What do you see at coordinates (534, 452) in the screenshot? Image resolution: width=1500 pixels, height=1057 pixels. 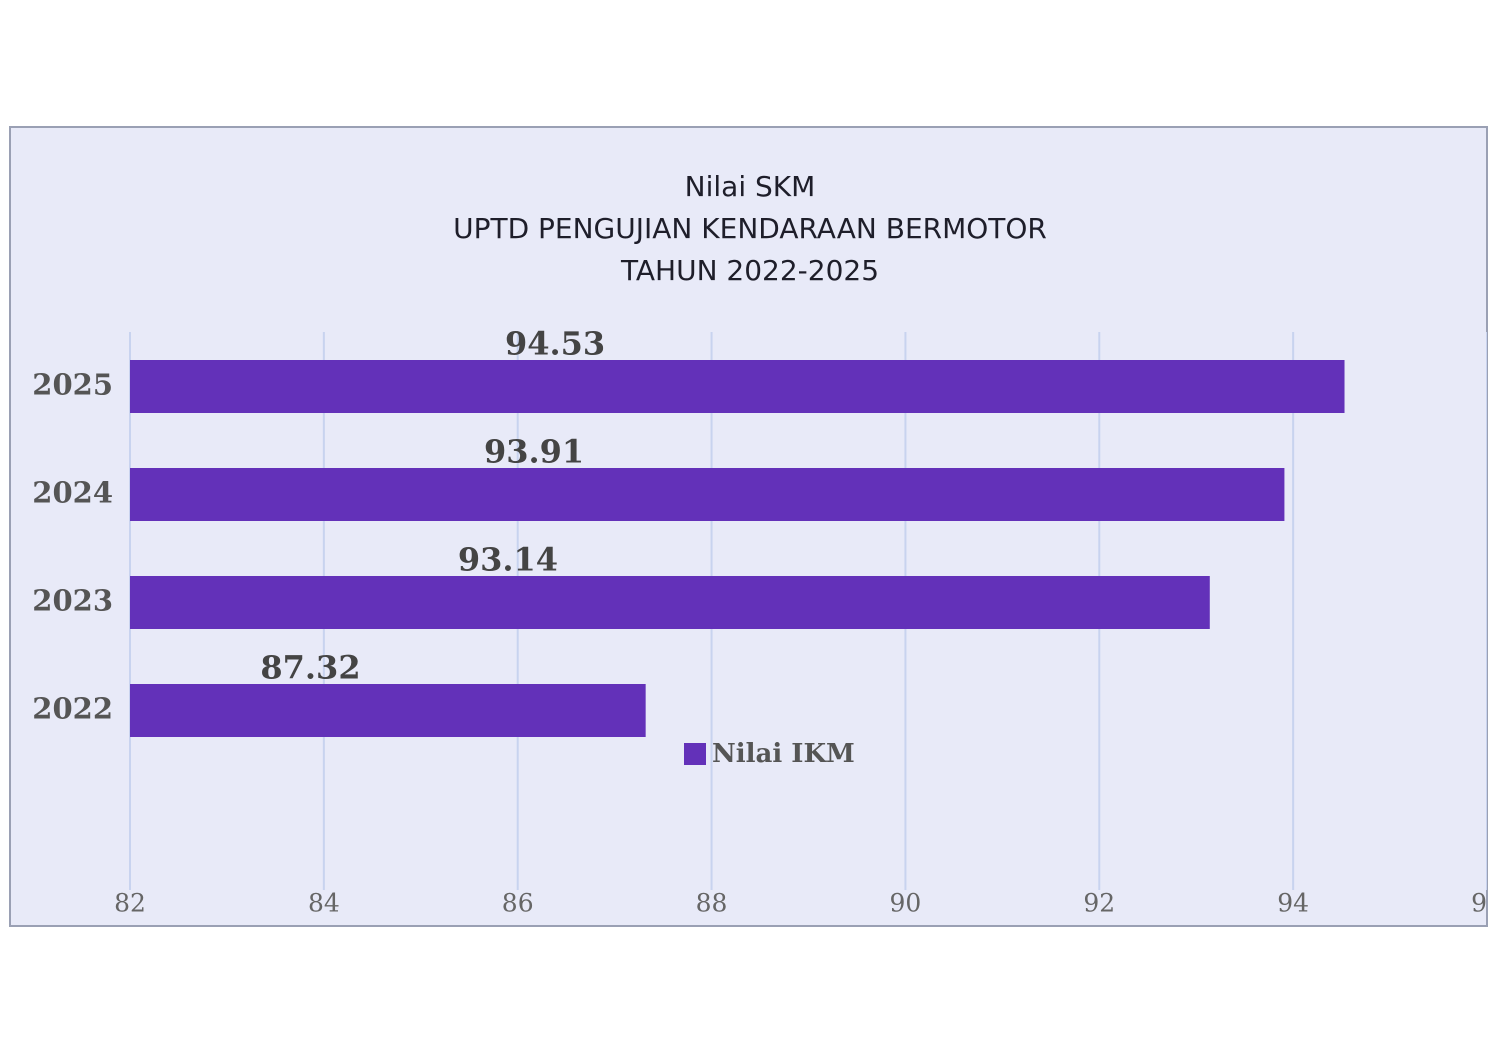 I see `value-label: 93.91` at bounding box center [534, 452].